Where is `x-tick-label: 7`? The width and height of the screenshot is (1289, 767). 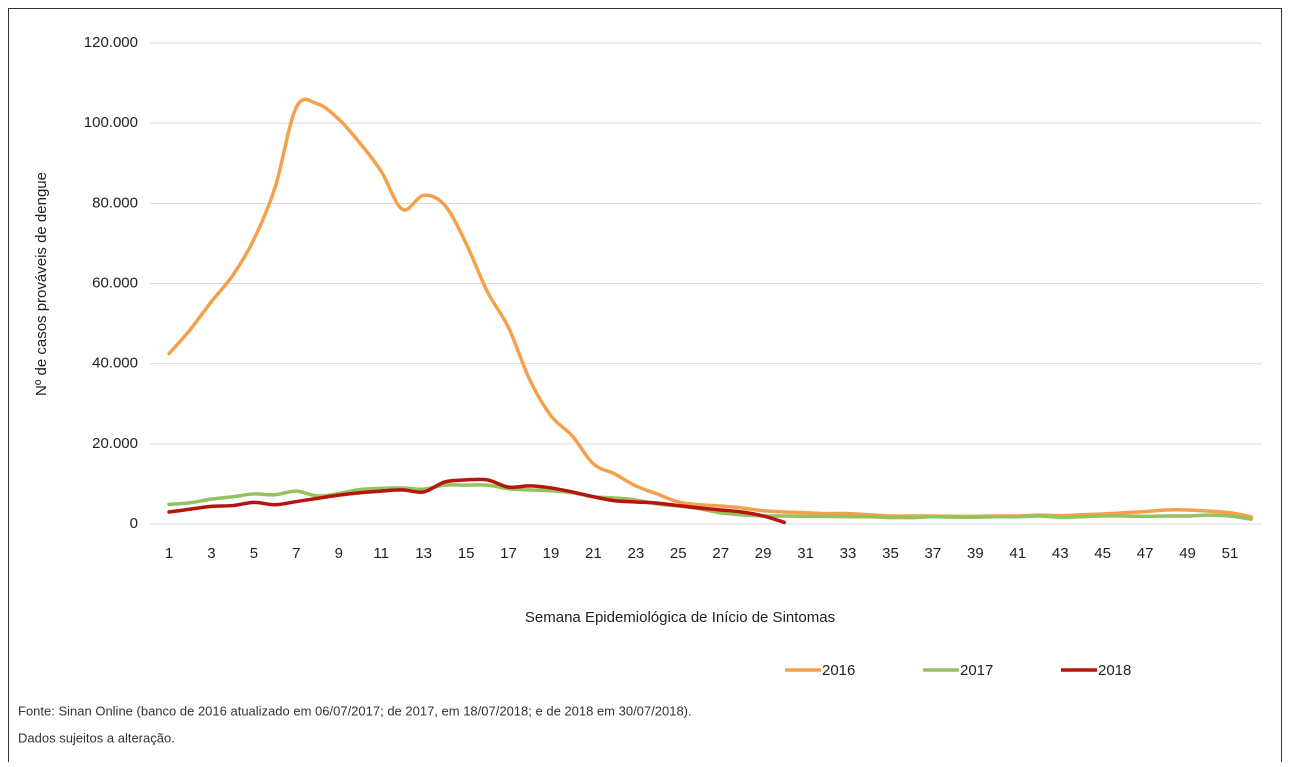
x-tick-label: 7 is located at coordinates (296, 553).